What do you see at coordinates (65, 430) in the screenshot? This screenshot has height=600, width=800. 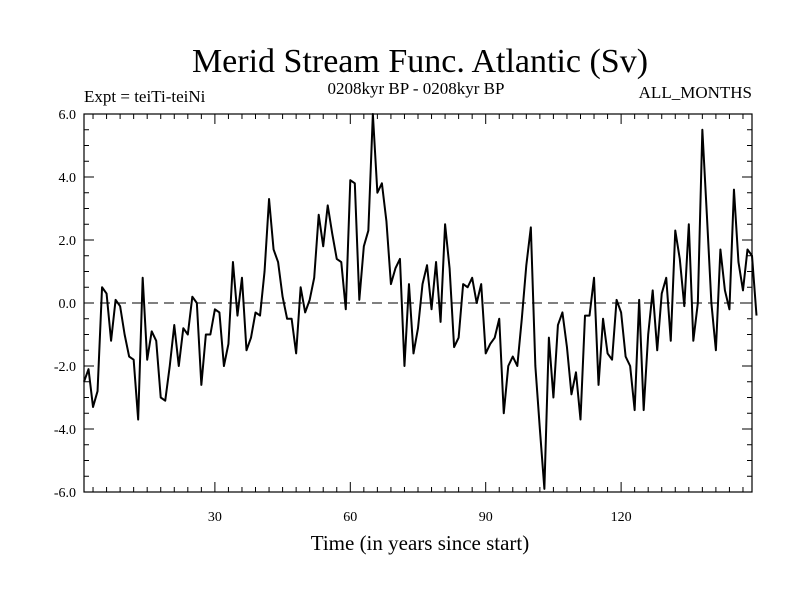 I see `y-tick-label: -4.0` at bounding box center [65, 430].